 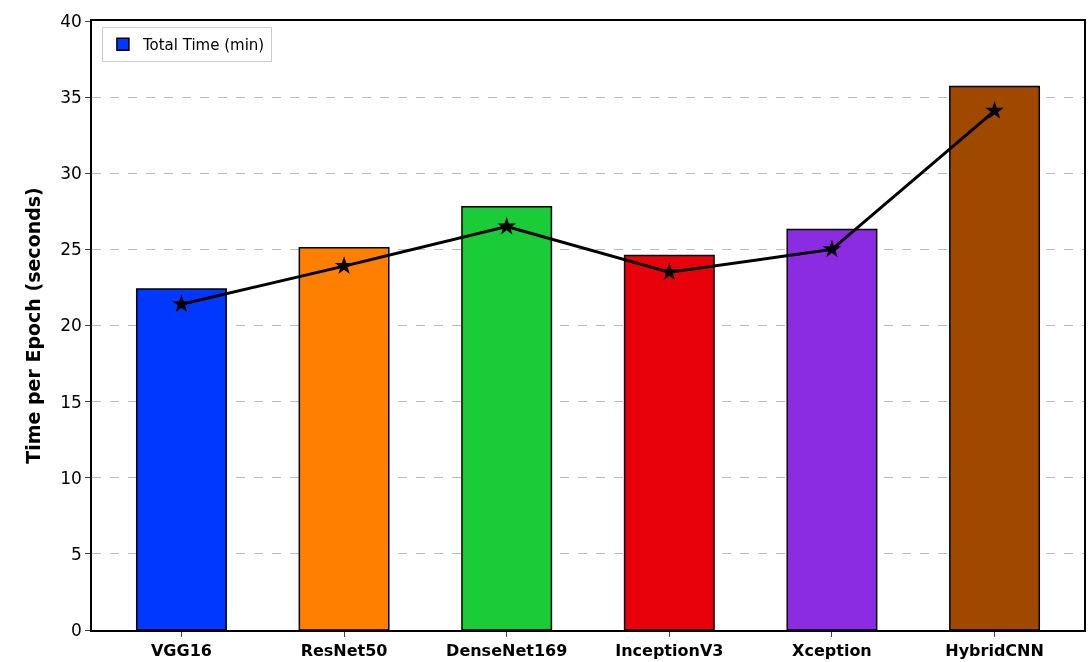 I want to click on x-tick-label: ResNet50, so click(x=344, y=650).